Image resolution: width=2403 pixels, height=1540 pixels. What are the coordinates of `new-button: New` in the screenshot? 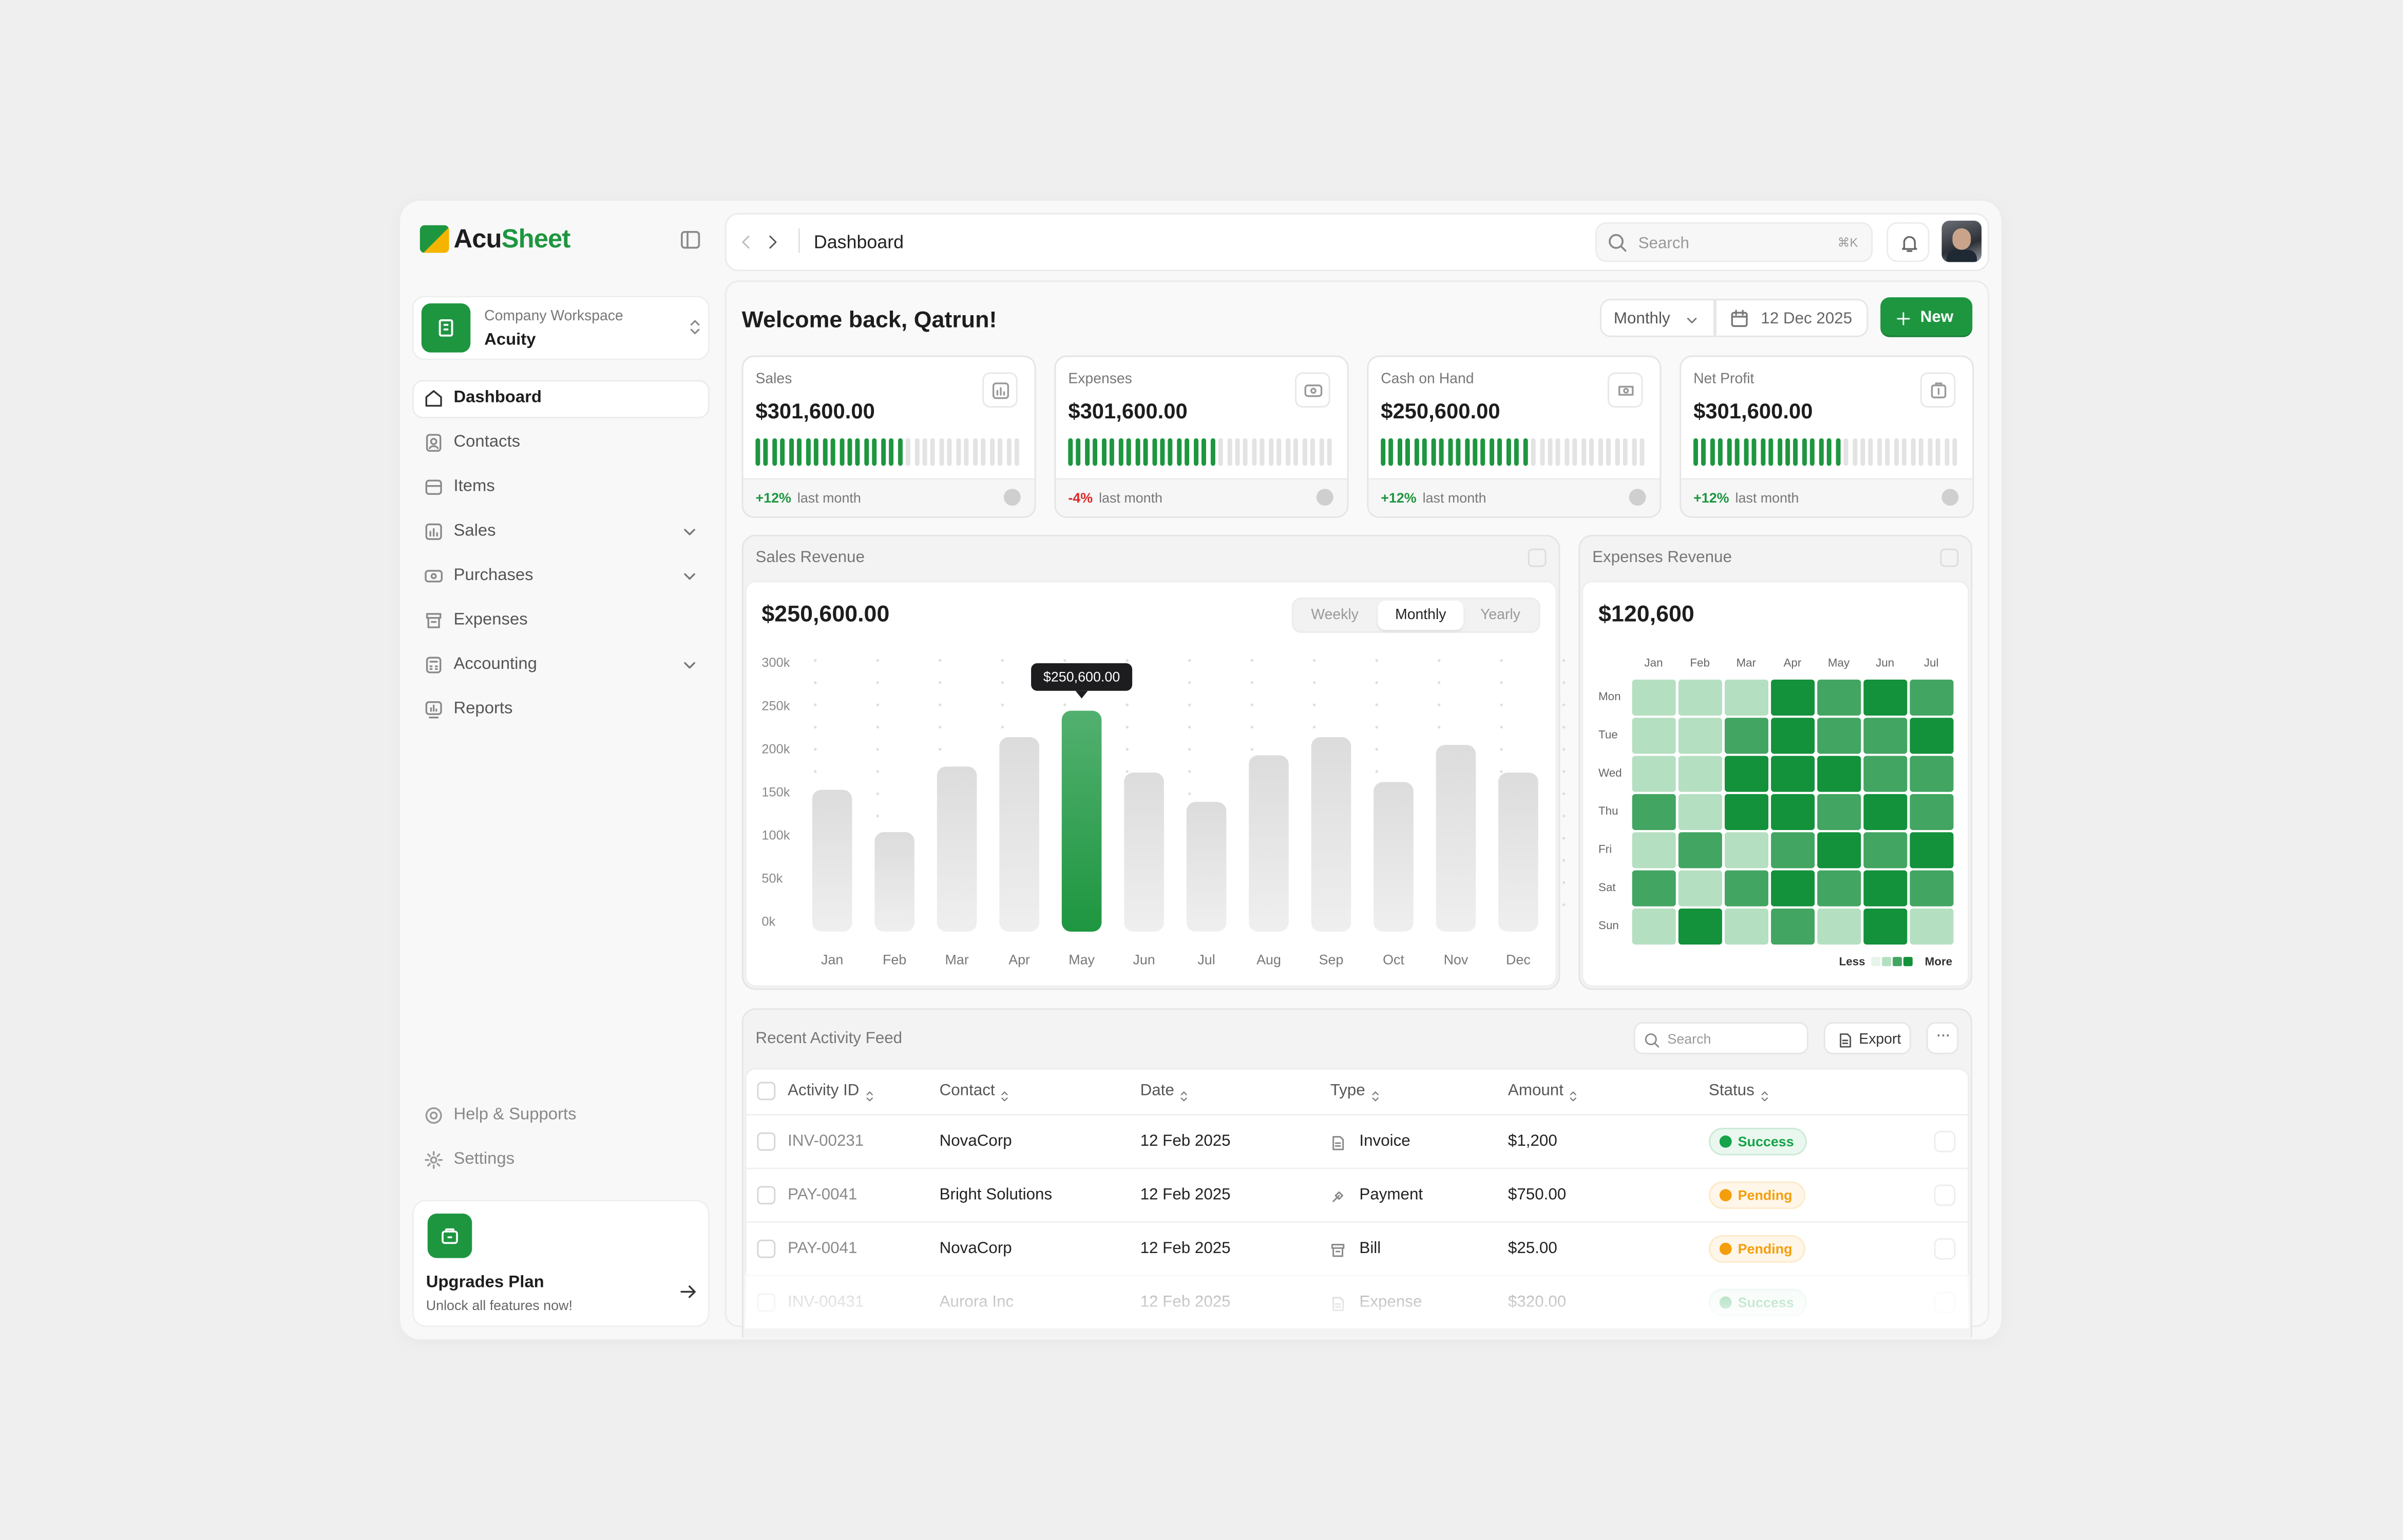 It's located at (1926, 317).